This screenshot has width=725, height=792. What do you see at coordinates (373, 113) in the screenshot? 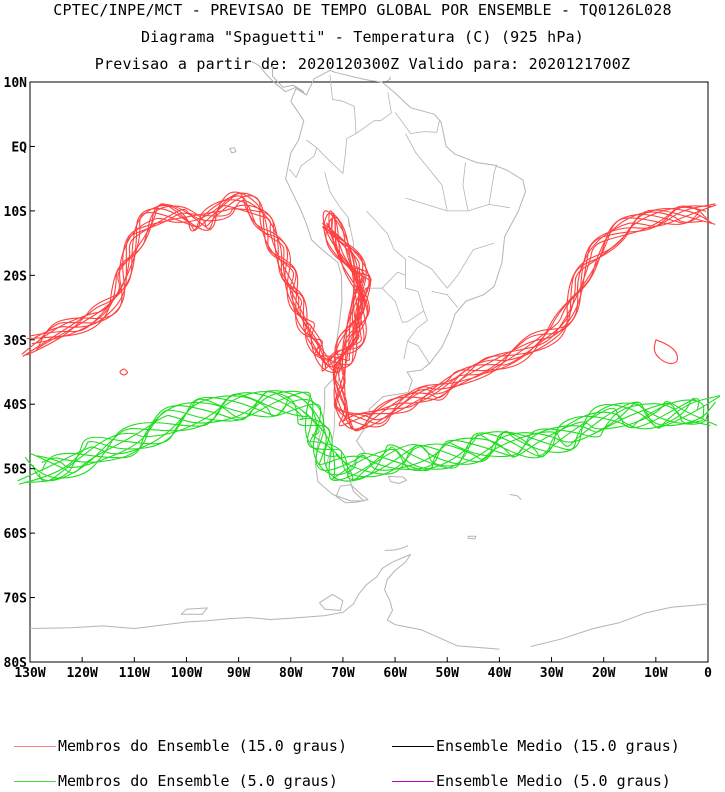
I see `border-venezuela` at bounding box center [373, 113].